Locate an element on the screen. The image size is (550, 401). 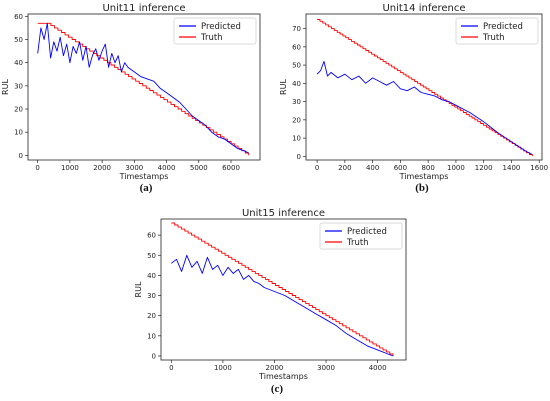
panel-caption: (a) is located at coordinates (146, 188).